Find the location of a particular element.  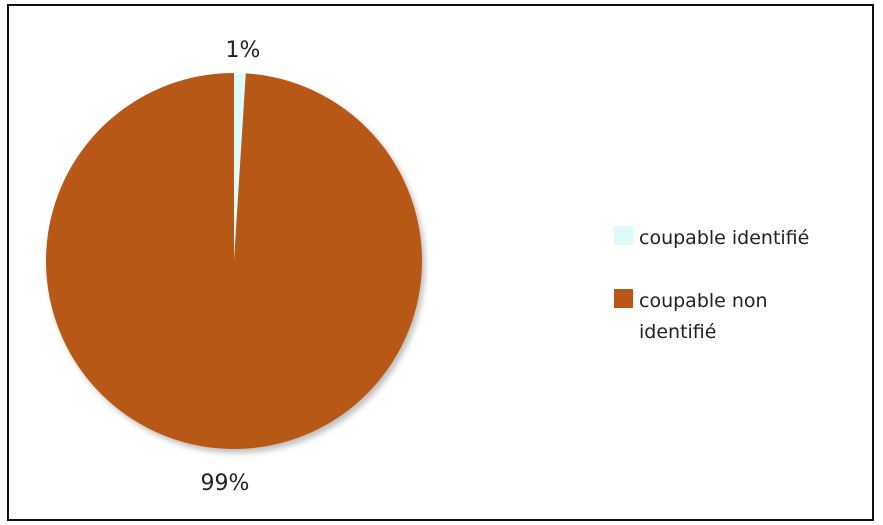

slice-label-1: 1% is located at coordinates (243, 50).